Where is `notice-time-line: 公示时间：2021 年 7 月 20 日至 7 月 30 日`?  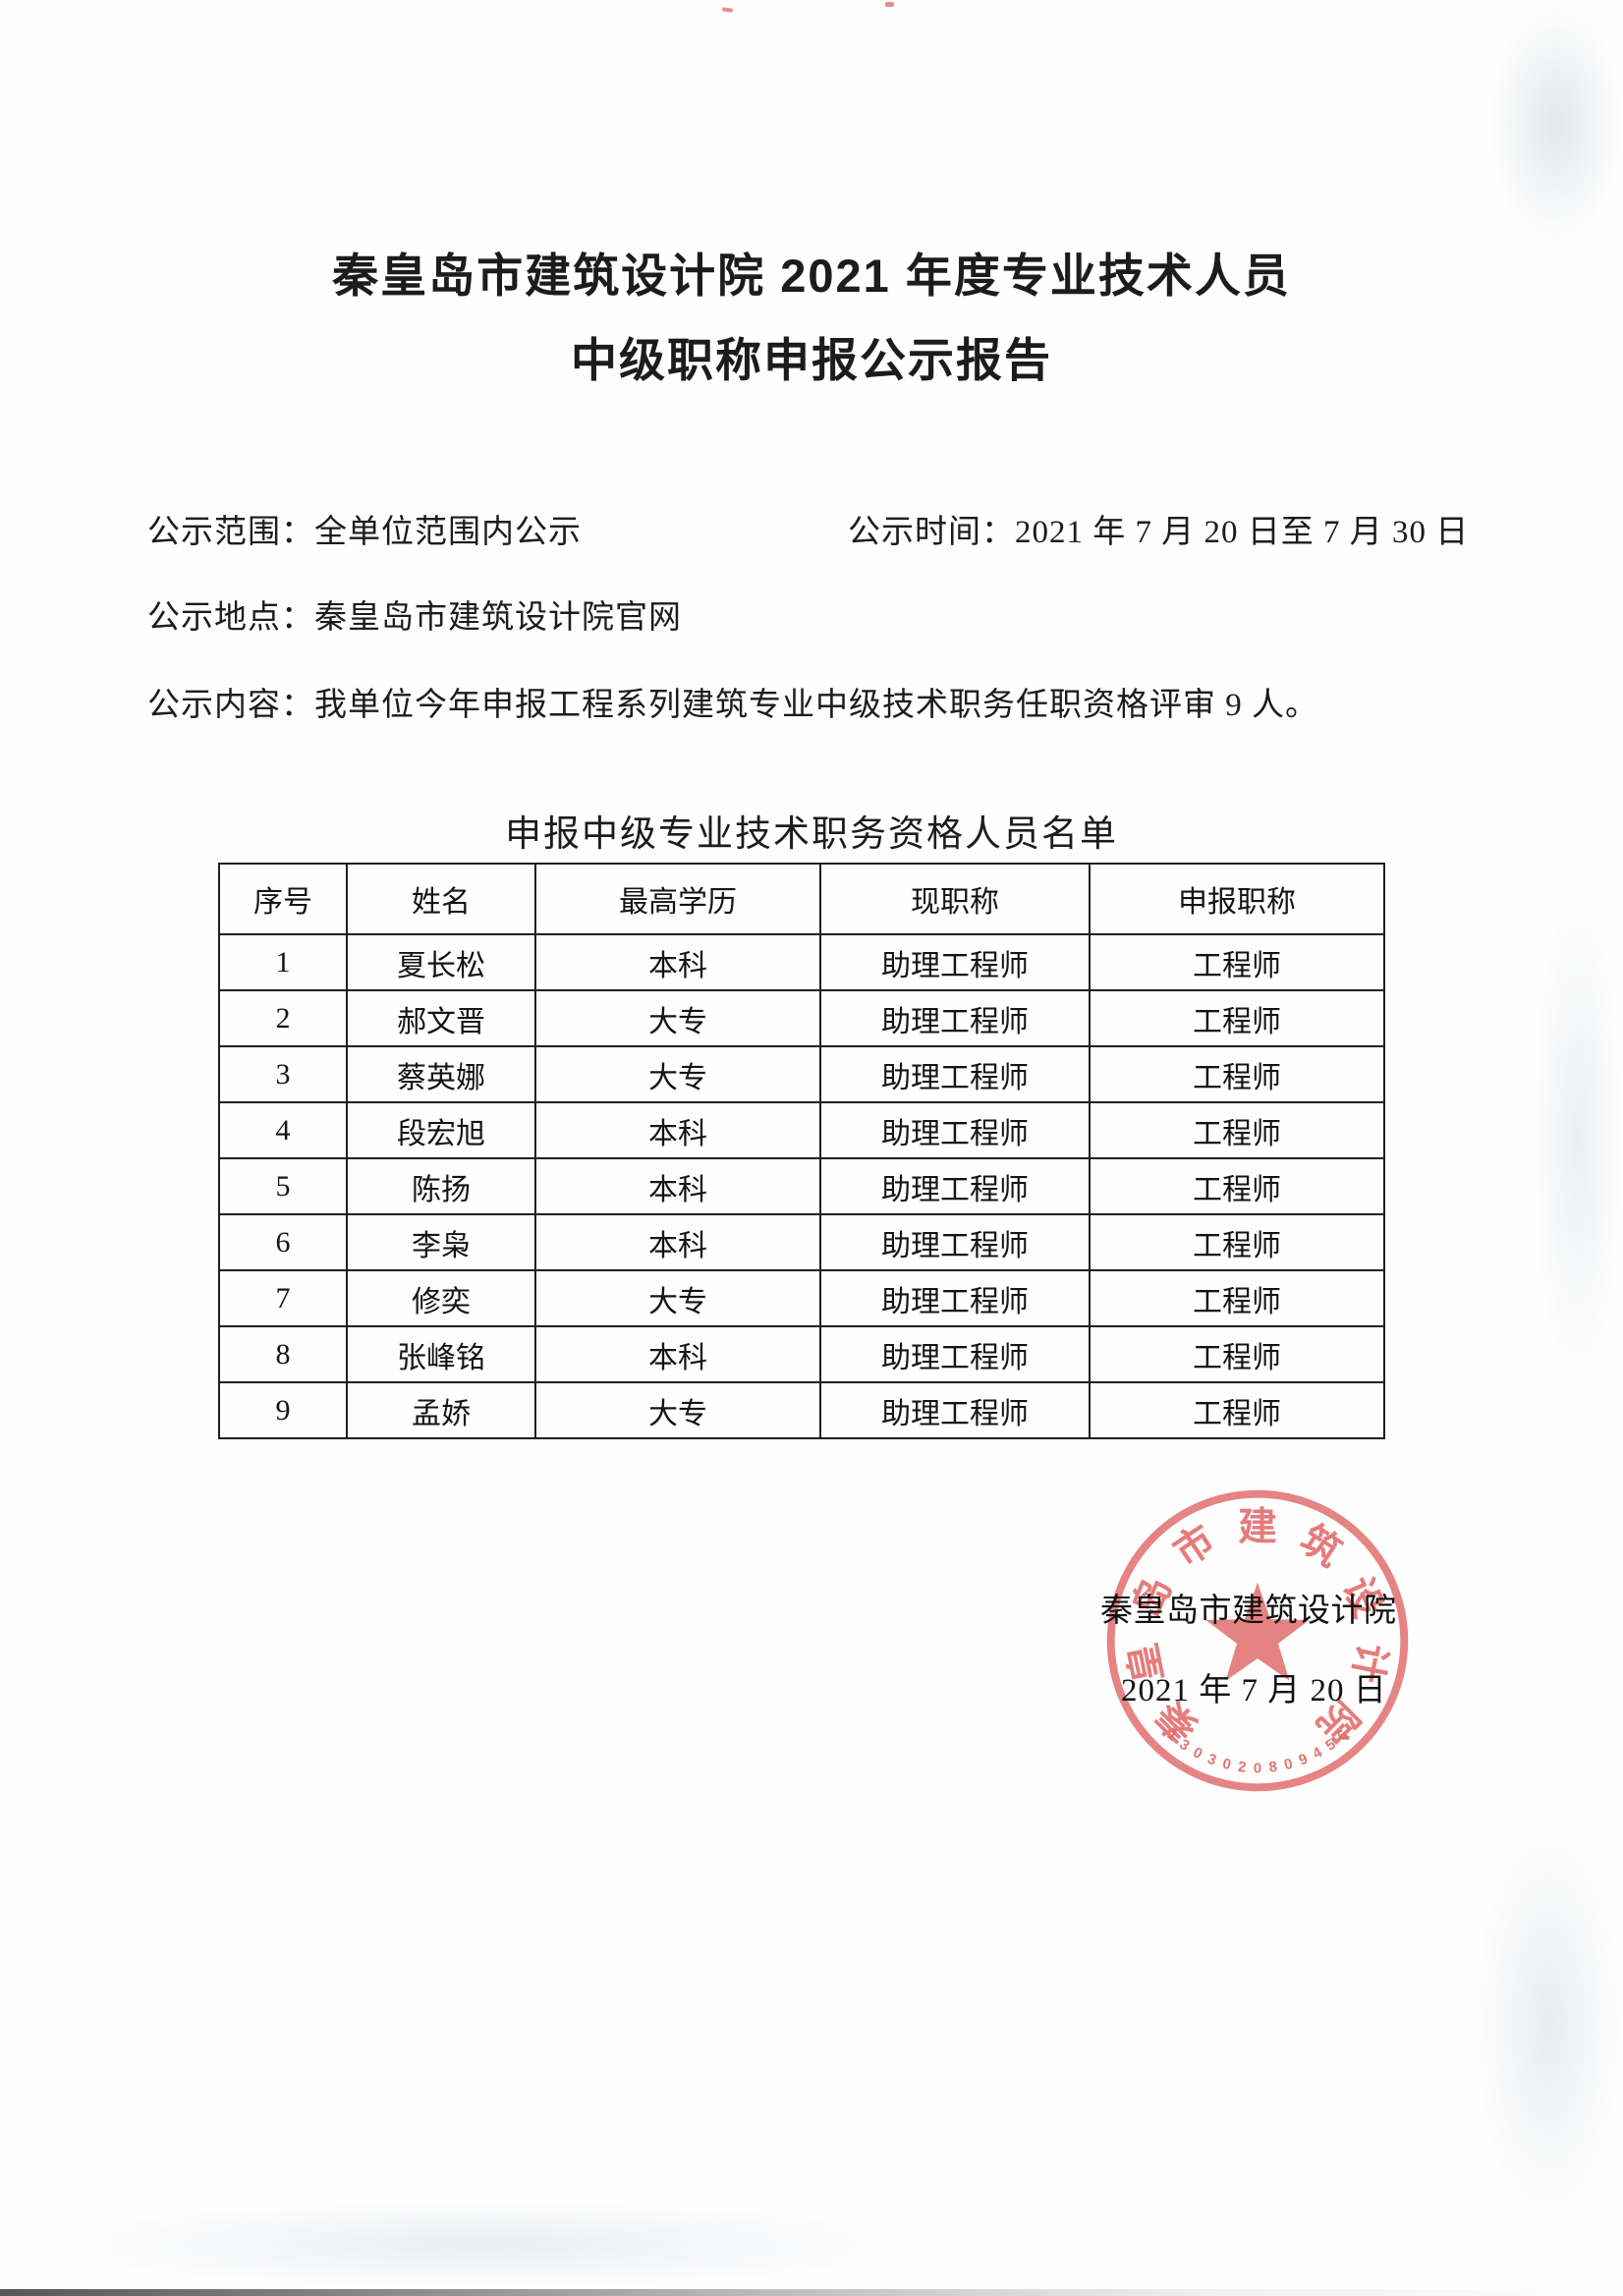 notice-time-line: 公示时间：2021 年 7 月 20 日至 7 月 30 日 is located at coordinates (1158, 528).